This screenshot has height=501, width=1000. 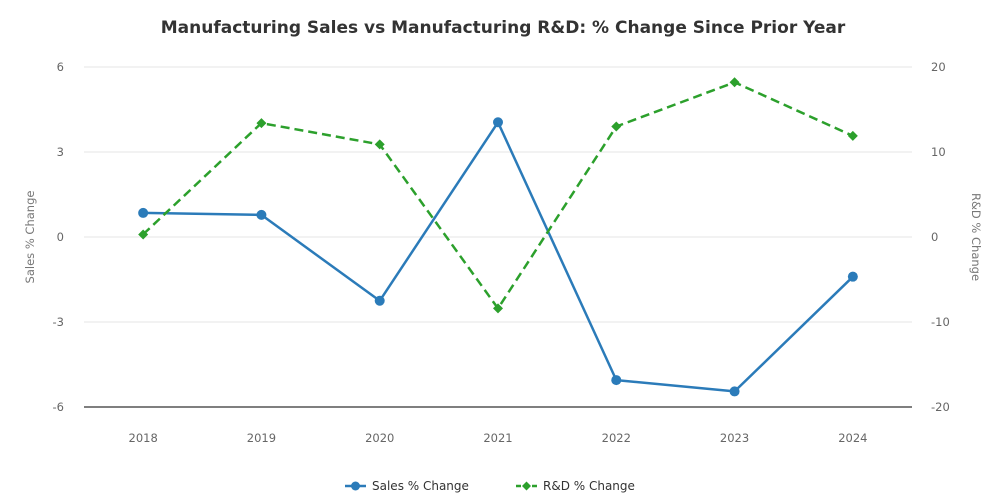 I want to click on x-tick-label: 2021, so click(x=497, y=438).